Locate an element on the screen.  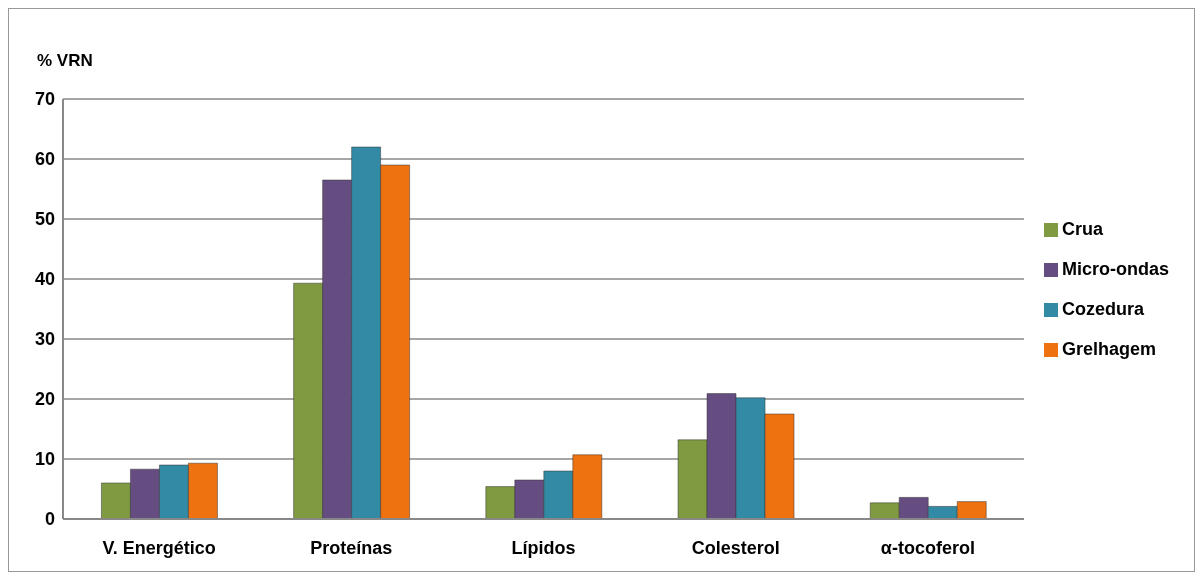
x-tick-label: α-tocoferol is located at coordinates (927, 547).